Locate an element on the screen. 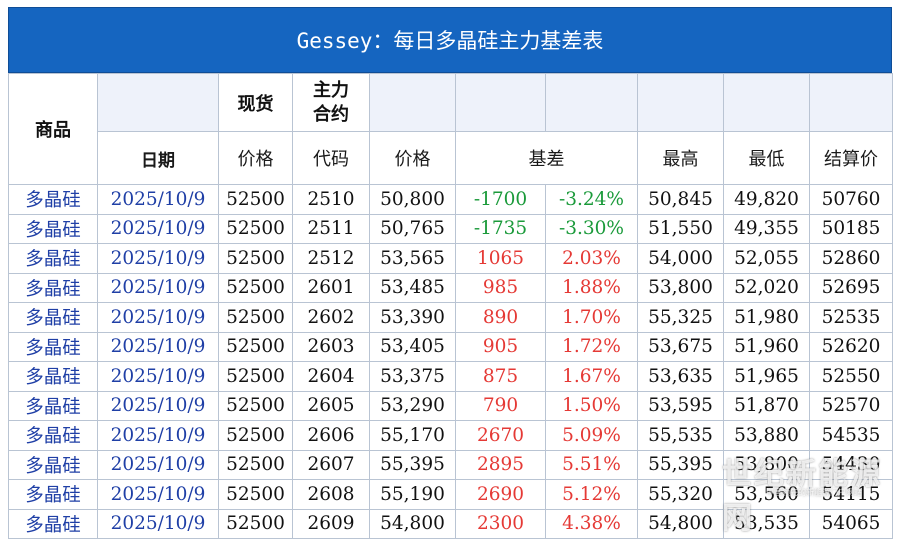  header-futures-price: 价格 is located at coordinates (412, 158).